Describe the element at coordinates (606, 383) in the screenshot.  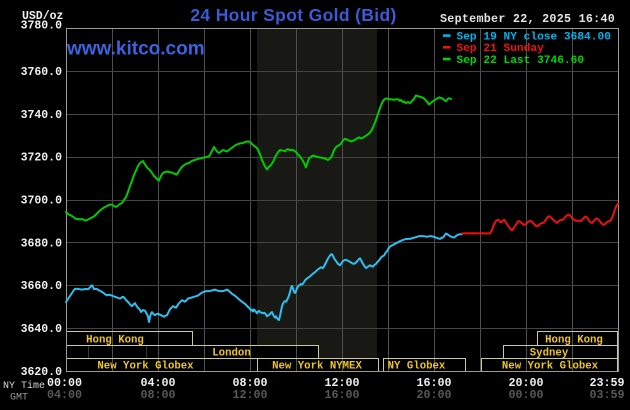
I see `svg-text: 23:59` at that location.